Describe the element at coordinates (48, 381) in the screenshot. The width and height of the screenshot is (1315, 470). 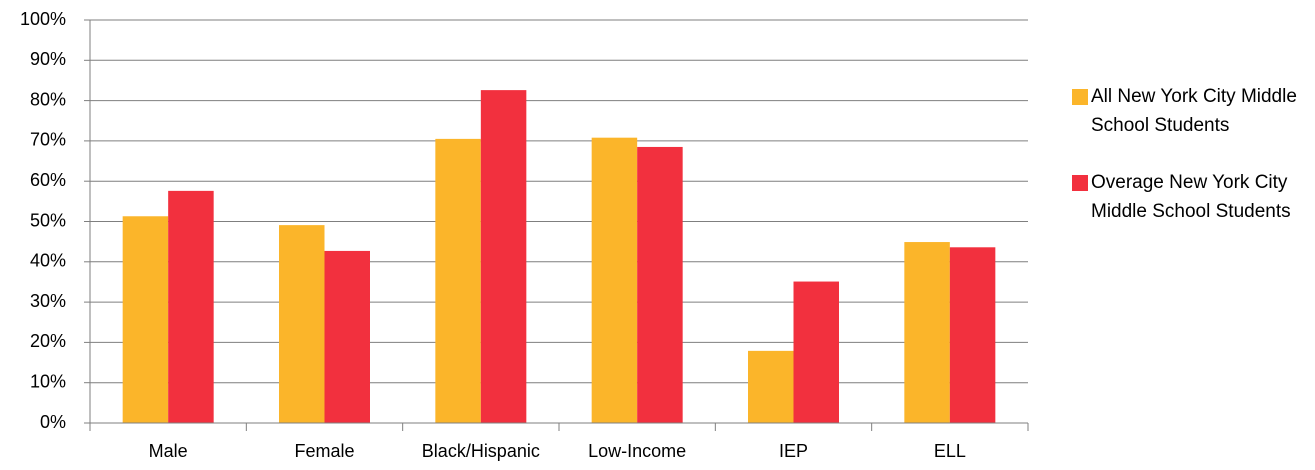
I see `y-tick-label: 10%` at that location.